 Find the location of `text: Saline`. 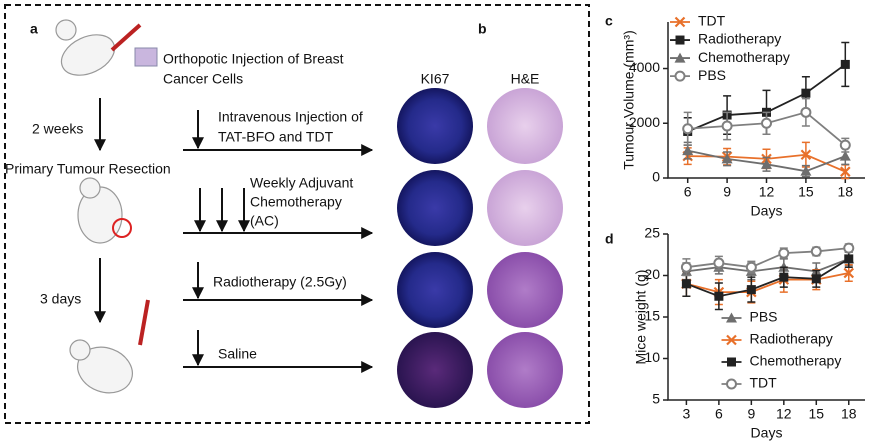

text: Saline is located at coordinates (237, 354).